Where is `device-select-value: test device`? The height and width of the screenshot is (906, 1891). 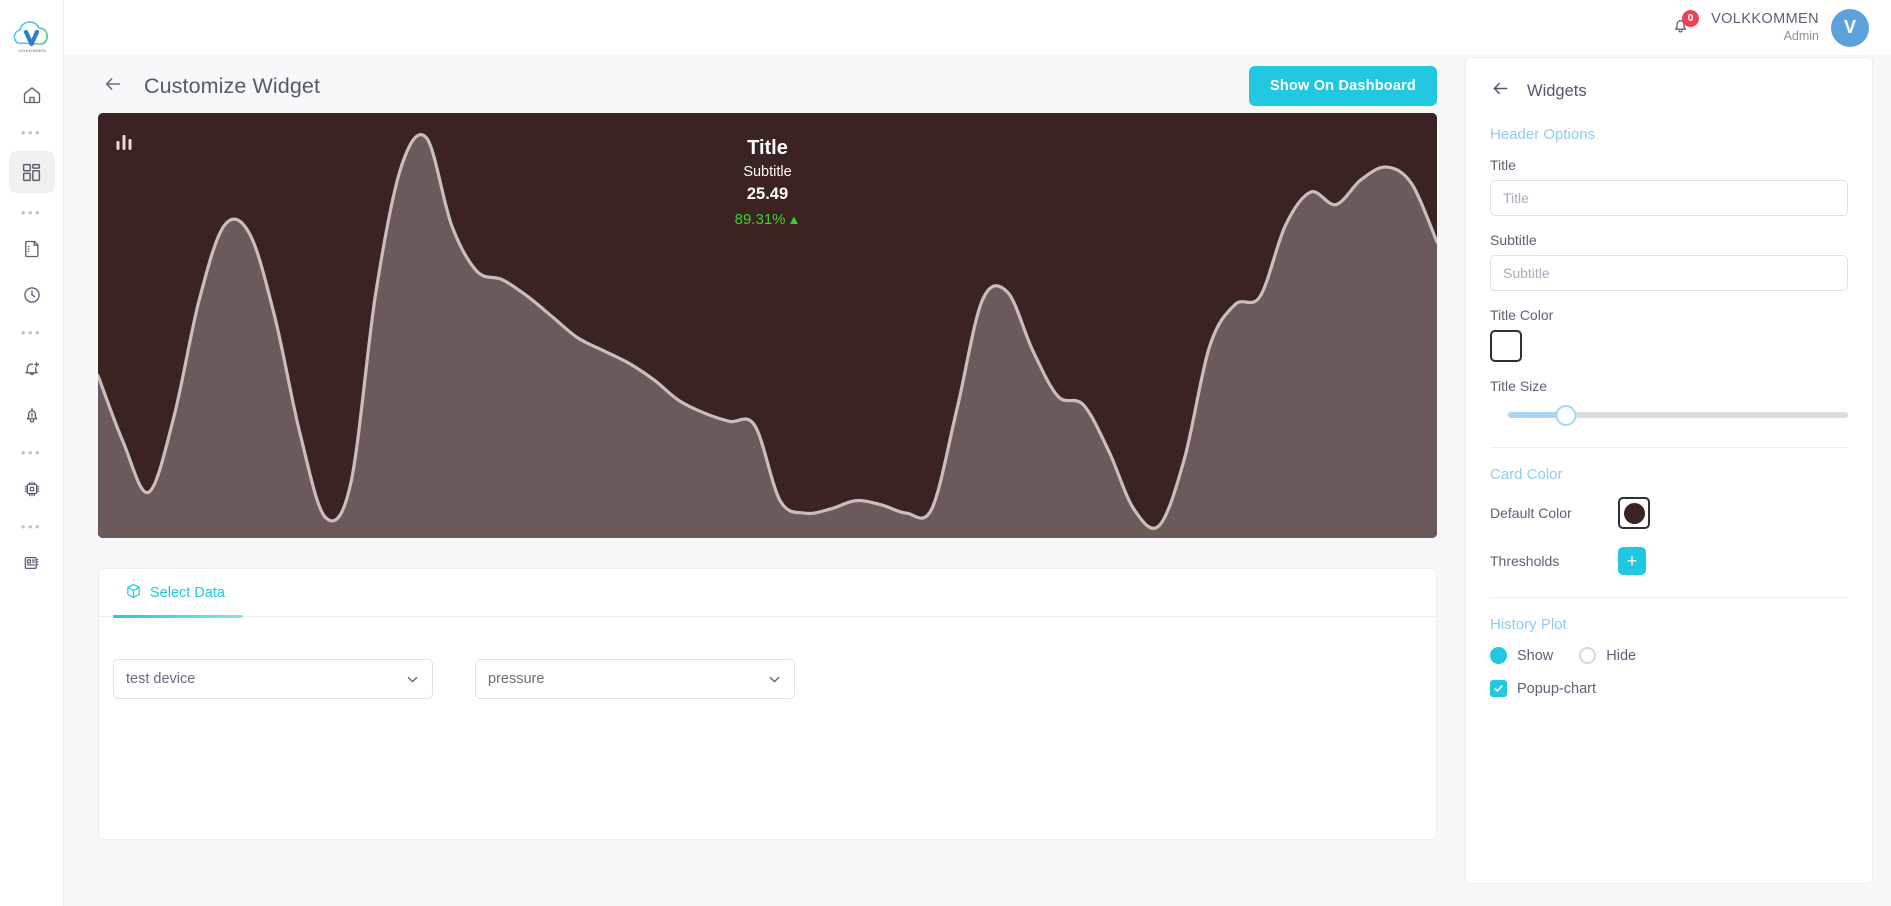
device-select-value: test device is located at coordinates (161, 679).